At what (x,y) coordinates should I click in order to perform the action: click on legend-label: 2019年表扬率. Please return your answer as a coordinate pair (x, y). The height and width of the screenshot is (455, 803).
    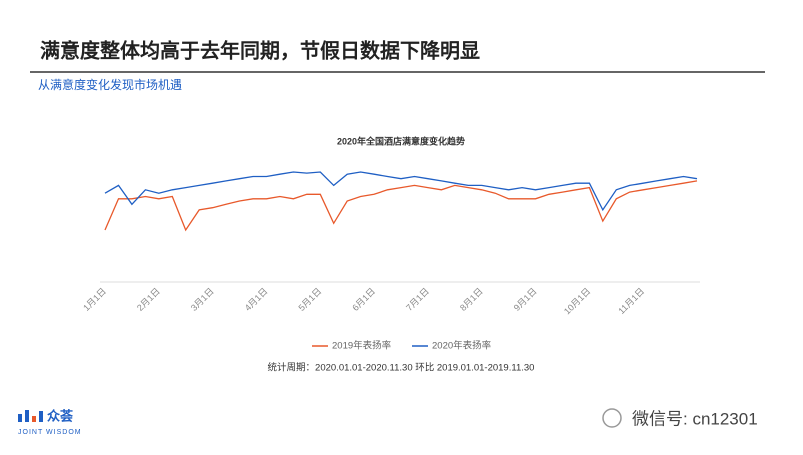
    Looking at the image, I should click on (362, 346).